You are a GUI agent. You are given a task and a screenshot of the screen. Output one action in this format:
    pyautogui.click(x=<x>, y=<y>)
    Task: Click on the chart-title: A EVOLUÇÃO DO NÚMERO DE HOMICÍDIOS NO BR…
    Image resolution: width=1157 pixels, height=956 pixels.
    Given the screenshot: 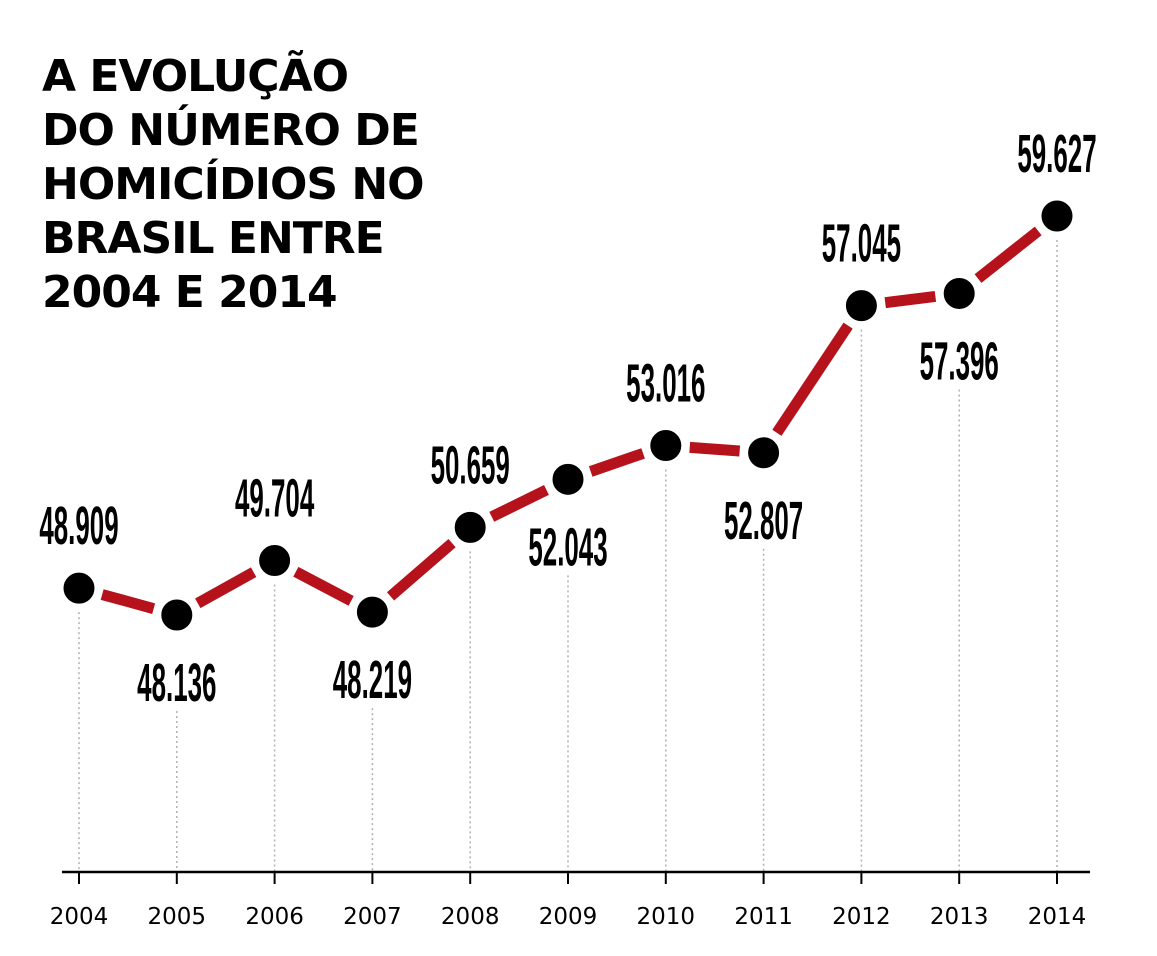 What is the action you would take?
    pyautogui.click(x=272, y=185)
    